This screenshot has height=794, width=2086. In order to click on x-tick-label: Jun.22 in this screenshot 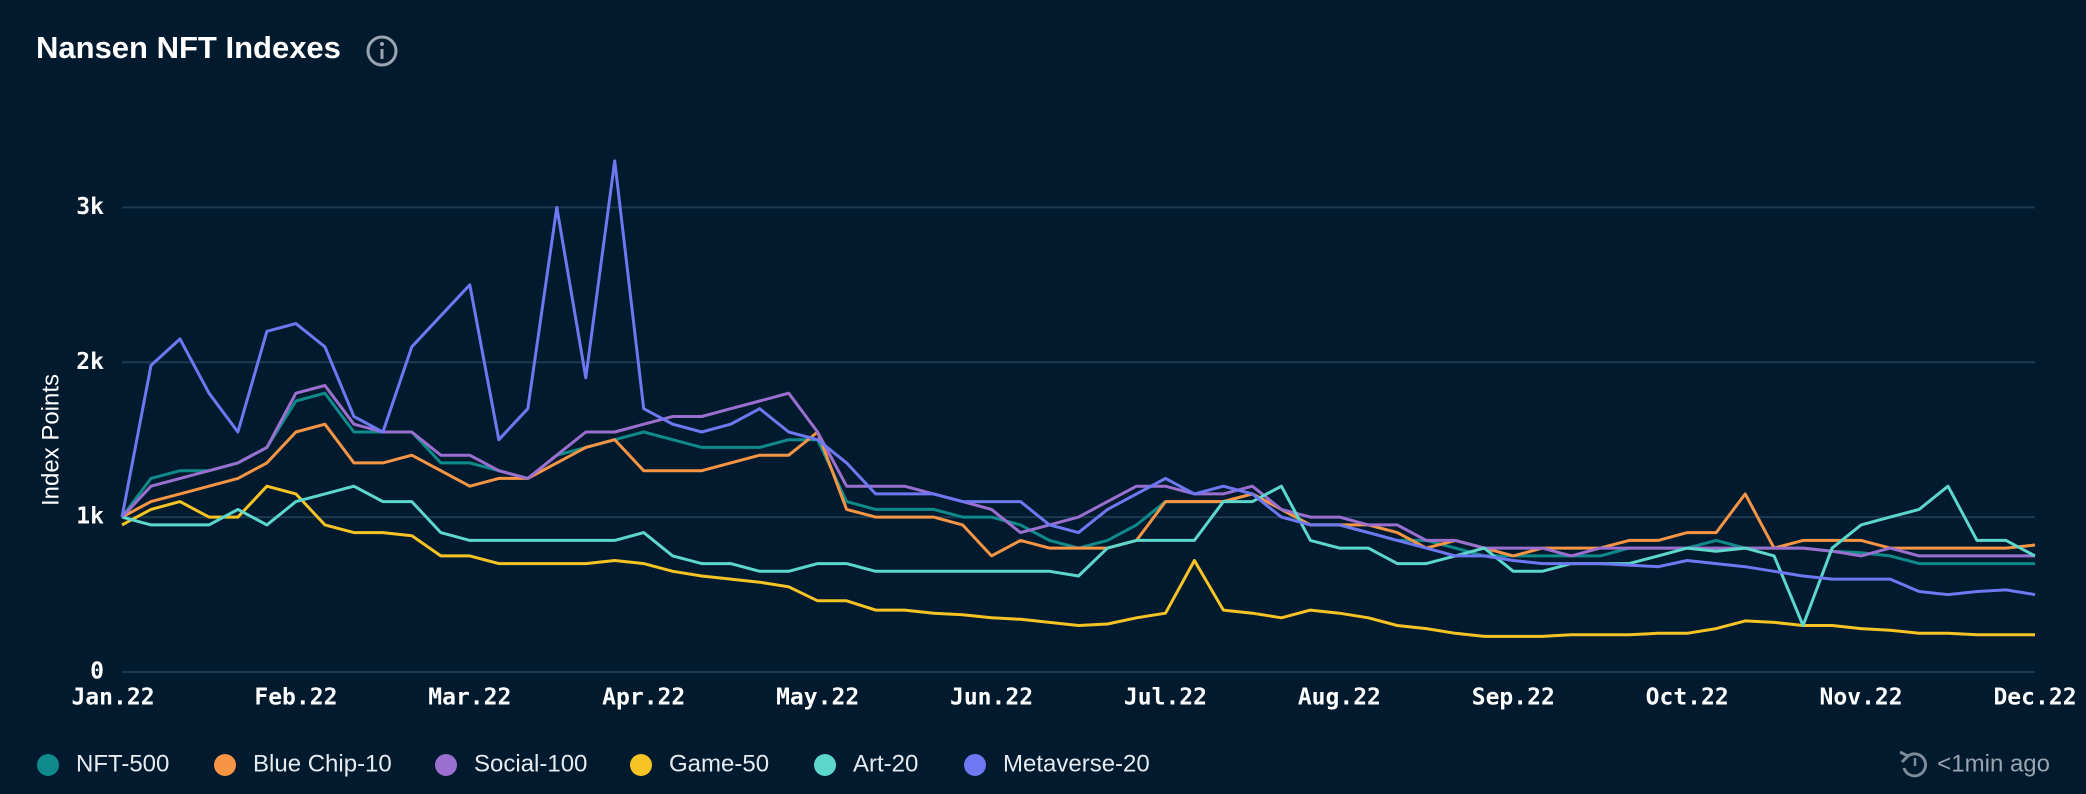, I will do `click(991, 698)`.